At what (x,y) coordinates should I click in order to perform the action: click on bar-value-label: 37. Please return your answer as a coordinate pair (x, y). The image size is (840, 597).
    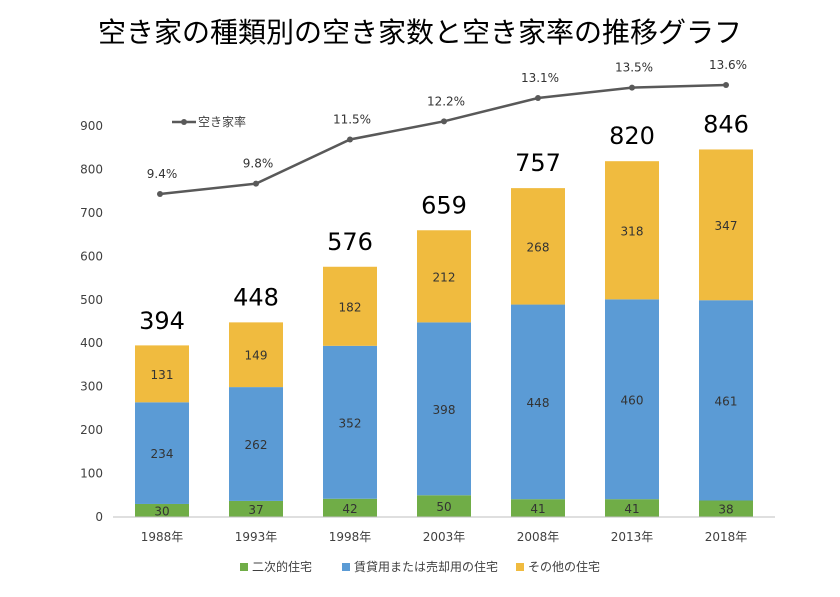
    Looking at the image, I should click on (255, 510).